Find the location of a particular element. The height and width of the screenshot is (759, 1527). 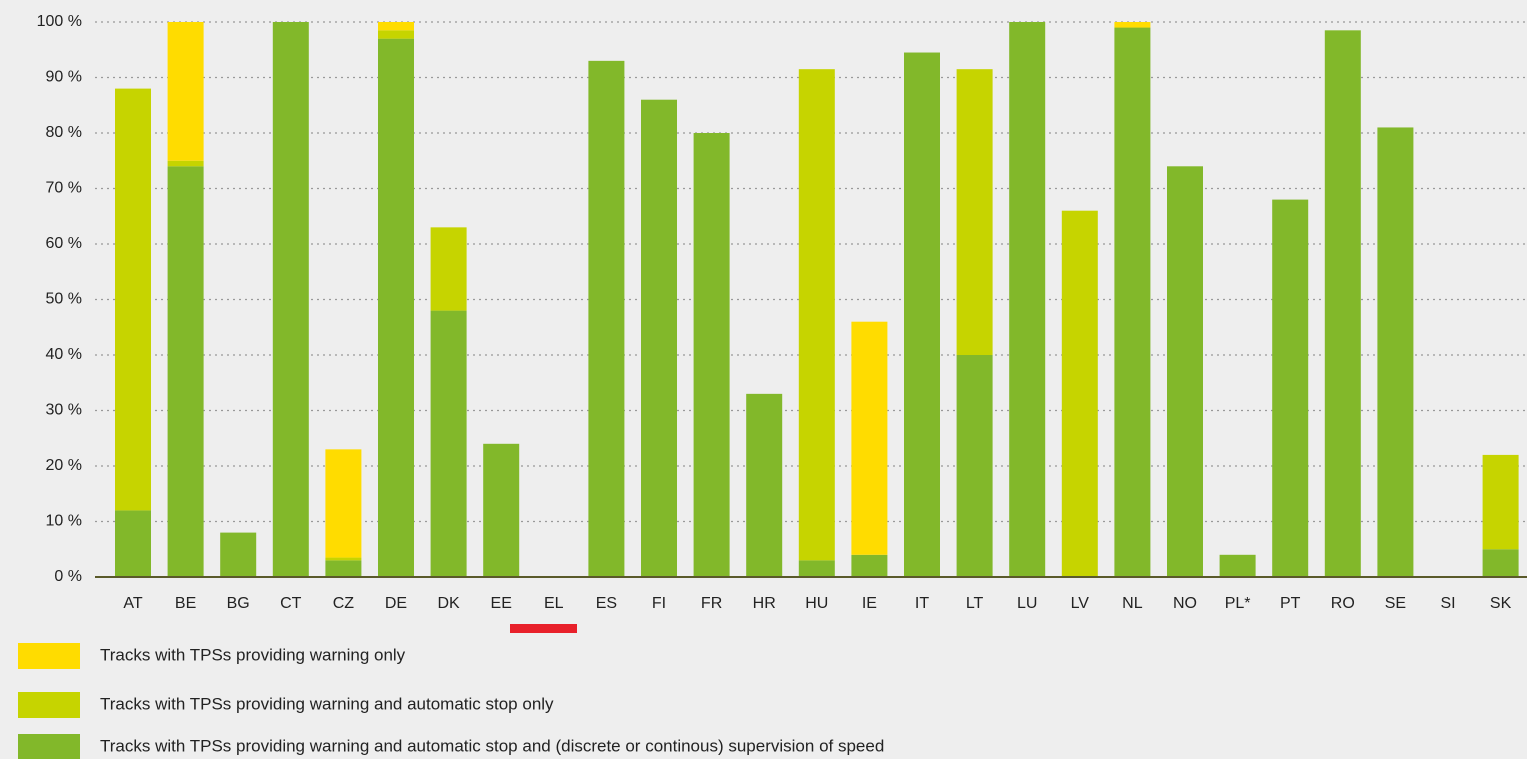

x-tick-label: AT is located at coordinates (132, 603).